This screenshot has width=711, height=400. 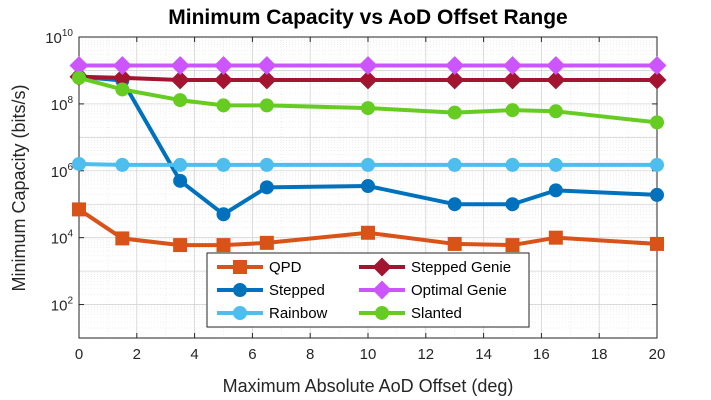 What do you see at coordinates (59, 37) in the screenshot?
I see `y-tick-label: 10¹⁰` at bounding box center [59, 37].